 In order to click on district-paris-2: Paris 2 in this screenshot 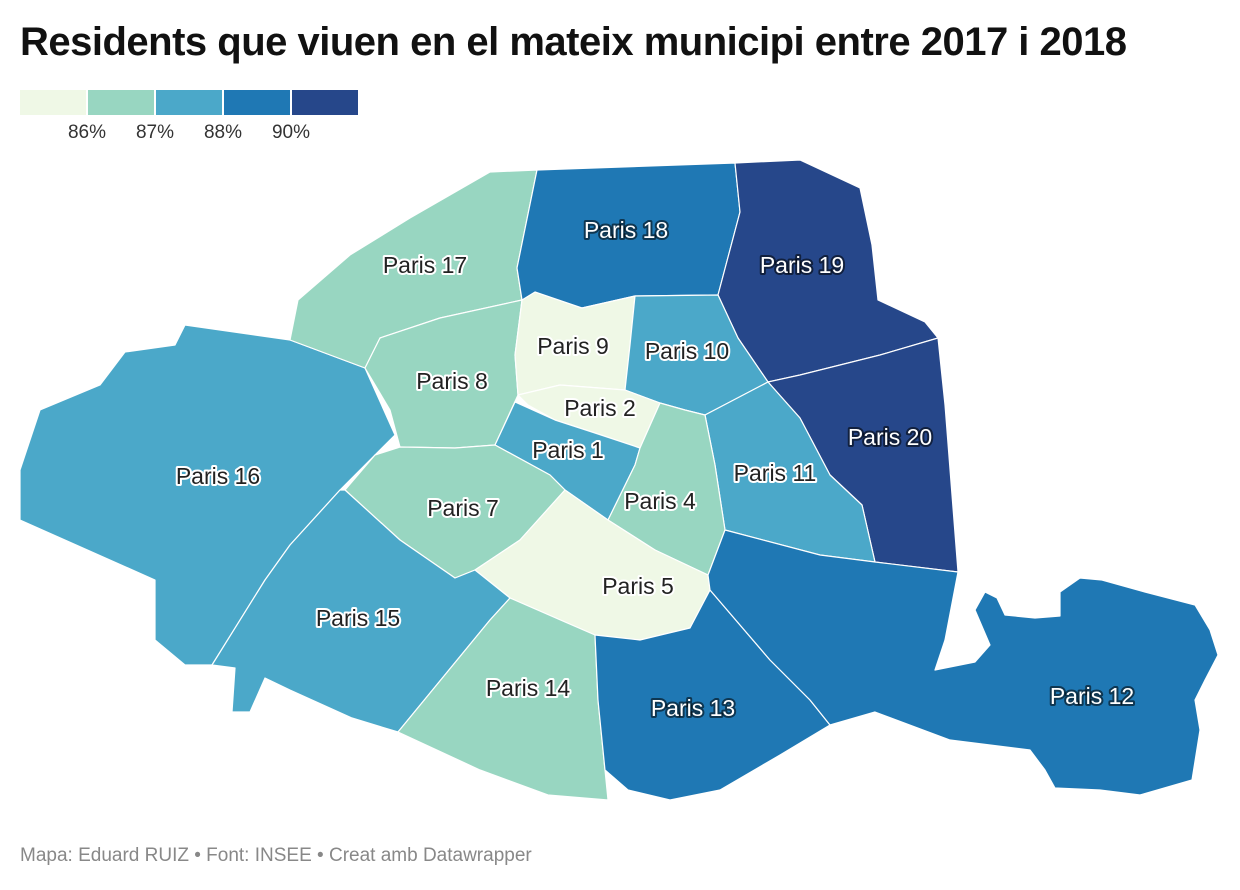, I will do `click(589, 416)`.